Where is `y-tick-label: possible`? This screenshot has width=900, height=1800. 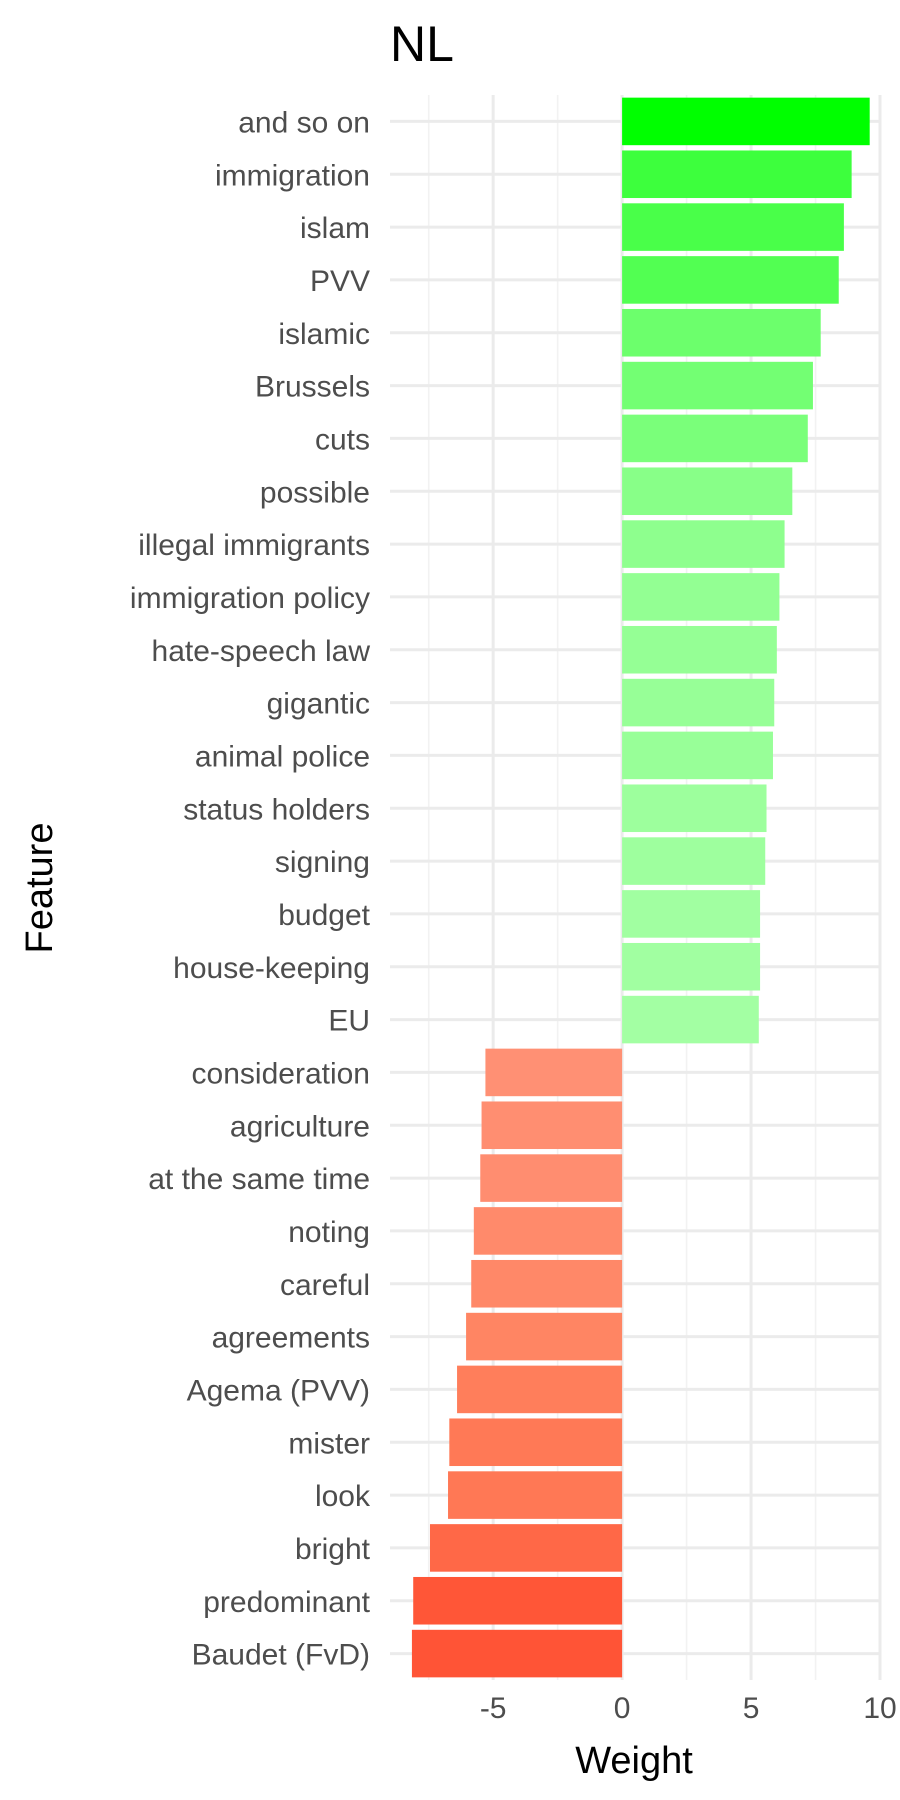 y-tick-label: possible is located at coordinates (315, 492).